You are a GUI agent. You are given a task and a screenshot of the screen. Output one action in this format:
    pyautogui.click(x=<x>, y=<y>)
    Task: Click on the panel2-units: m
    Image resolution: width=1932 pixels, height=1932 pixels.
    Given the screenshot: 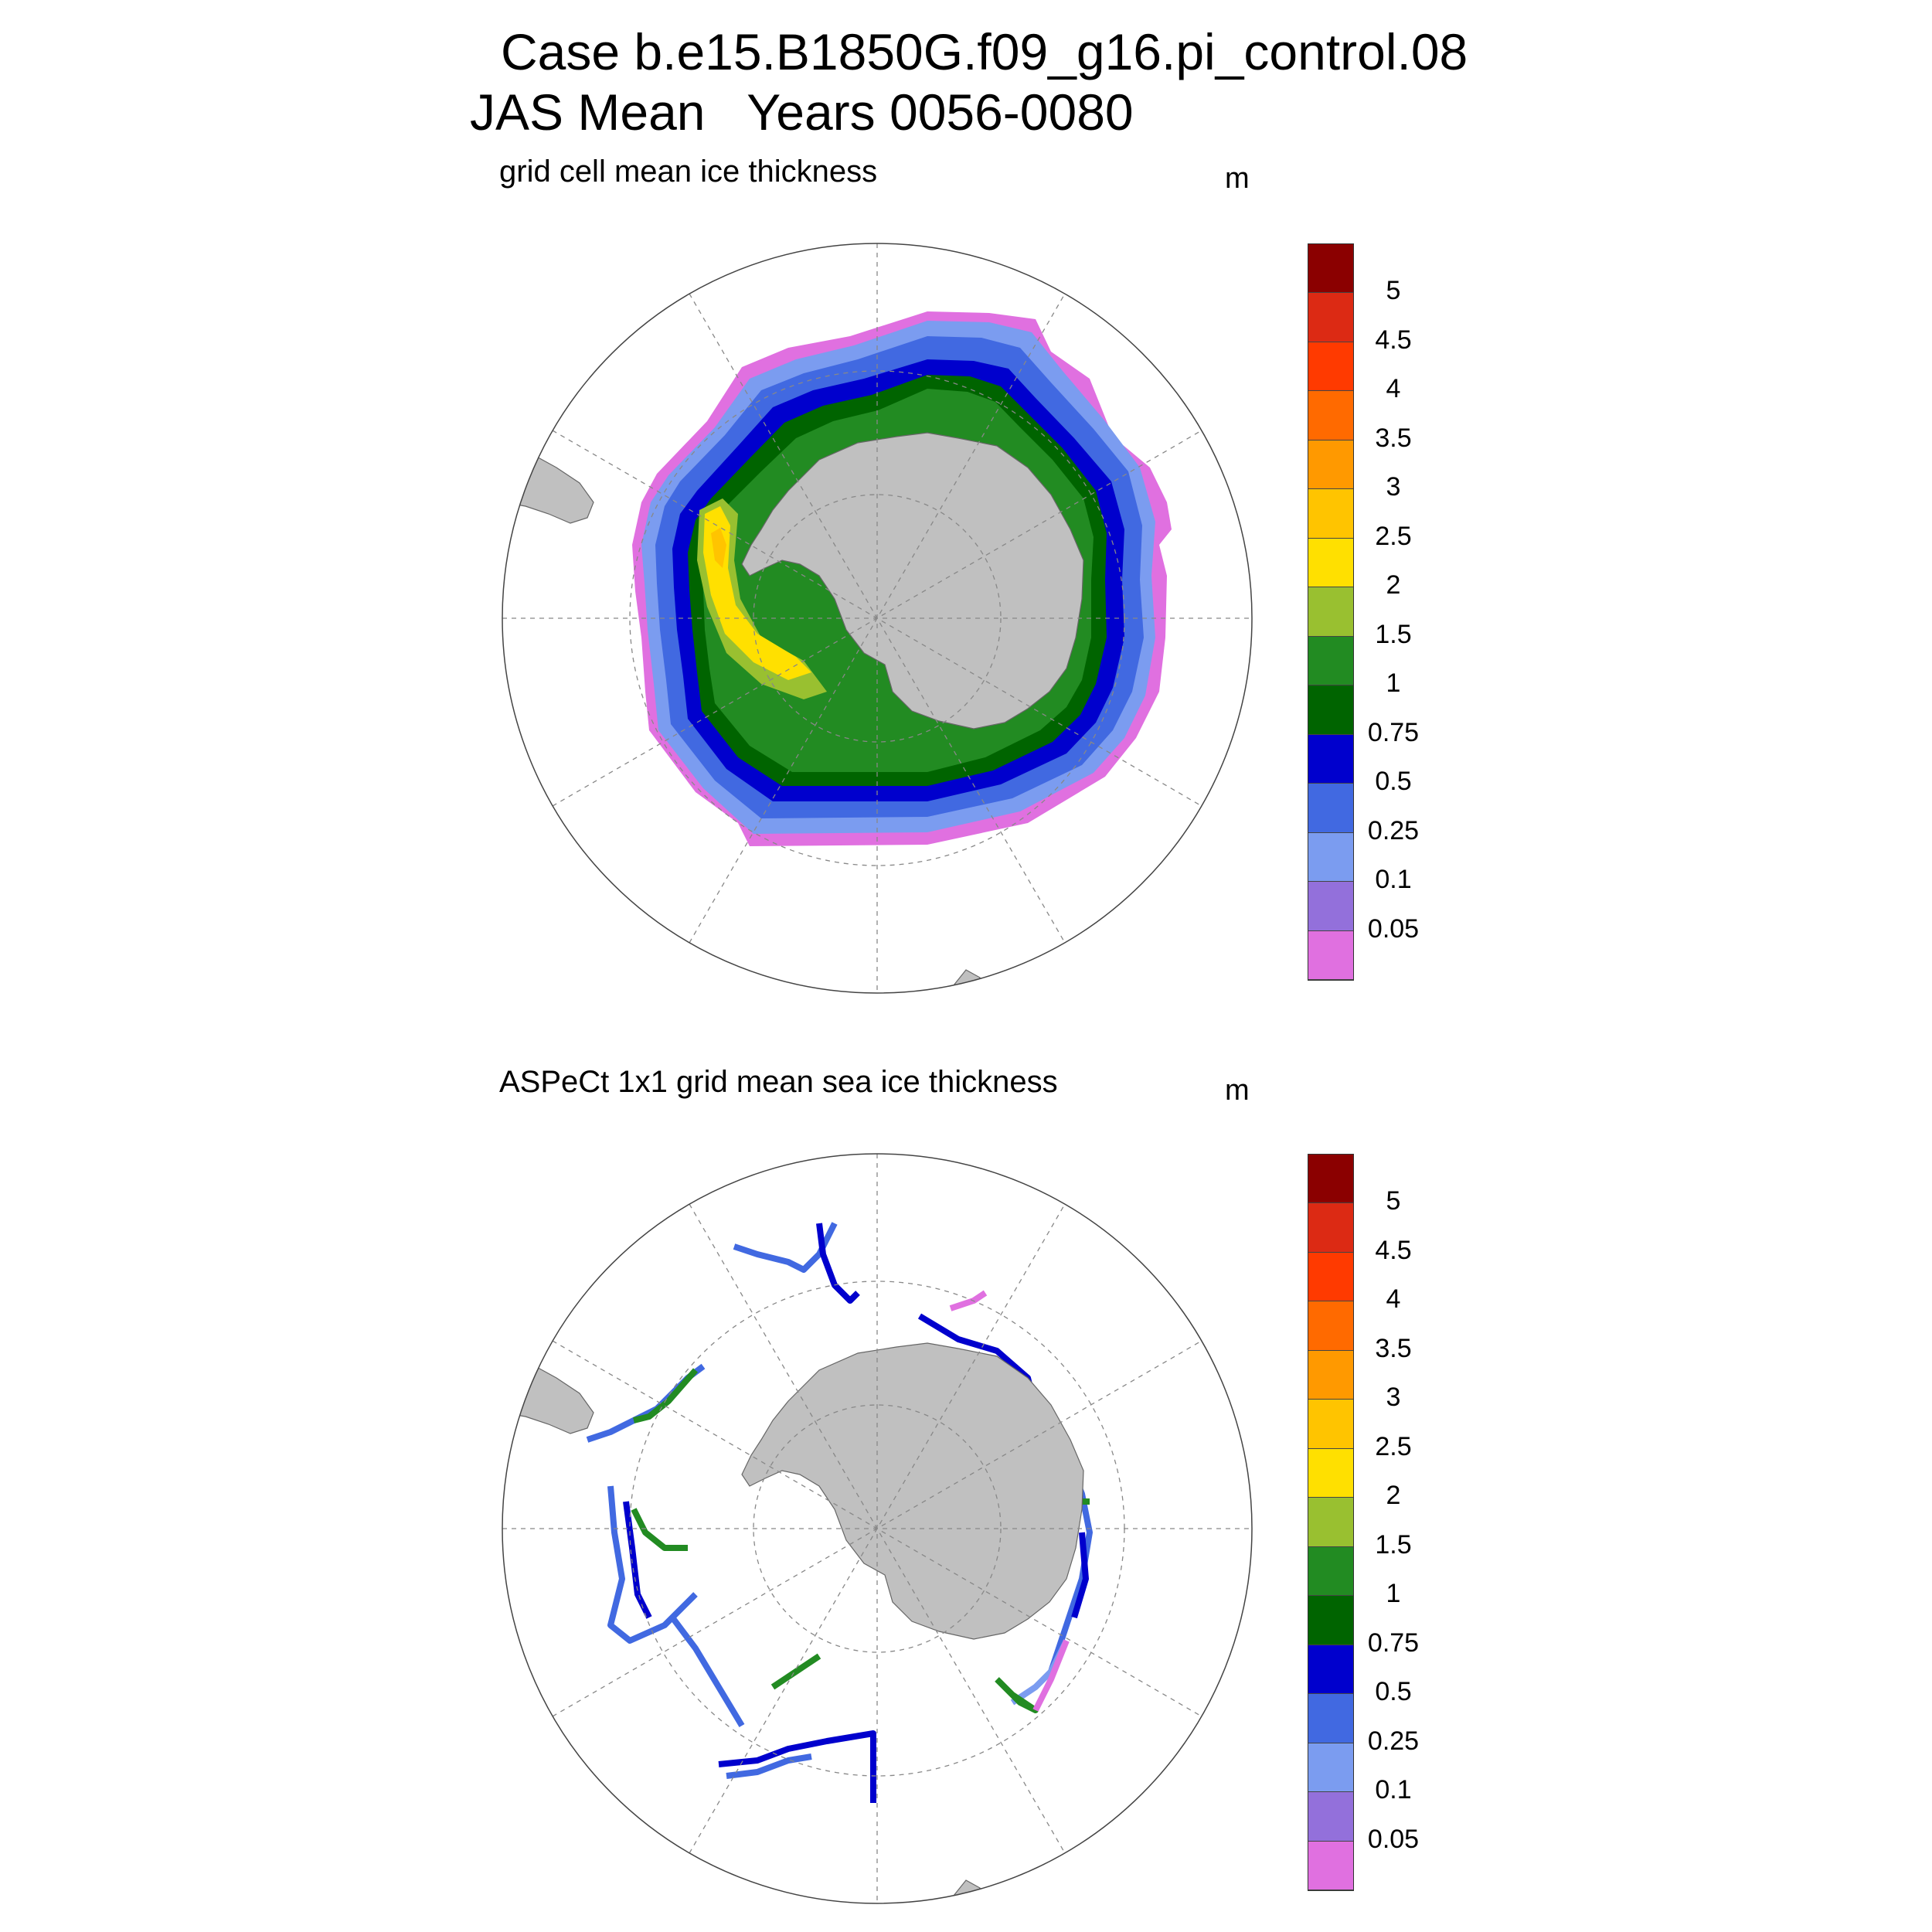 What is the action you would take?
    pyautogui.click(x=1237, y=1091)
    